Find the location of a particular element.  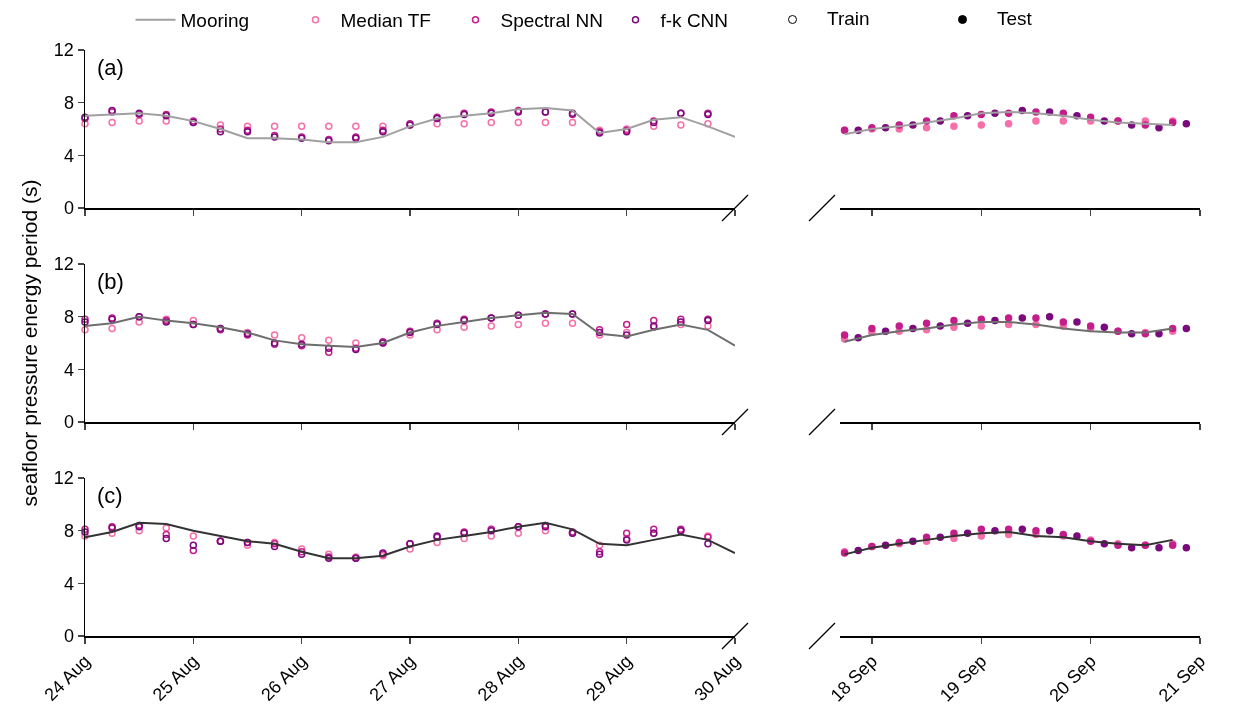

x-tick-label: 20 Sep is located at coordinates (1072, 678).